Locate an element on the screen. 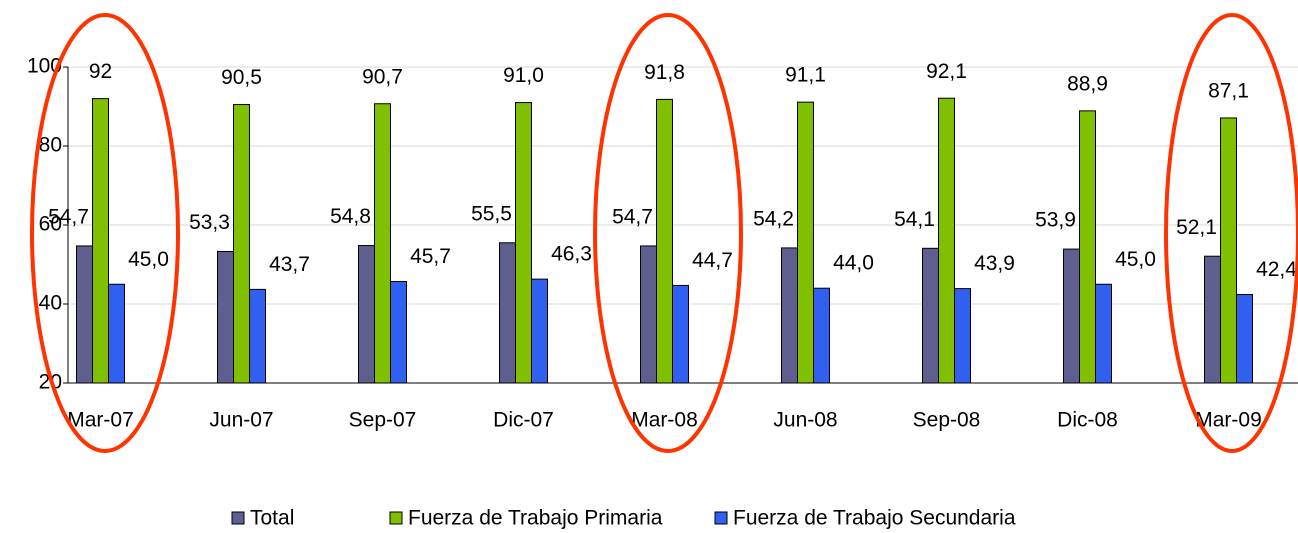 This screenshot has width=1298, height=533. data-label: 43,7 is located at coordinates (289, 264).